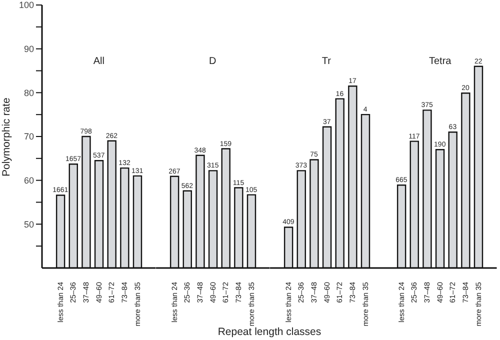 The height and width of the screenshot is (340, 500). Describe the element at coordinates (26, 5) in the screenshot. I see `y-tick-label: 100` at that location.